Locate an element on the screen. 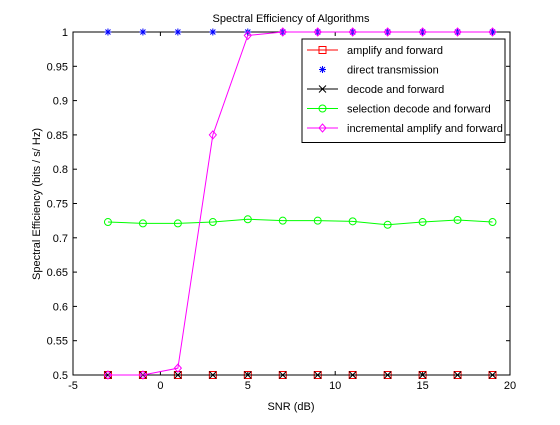 Image resolution: width=560 pixels, height=425 pixels. legend-entry: decode and forward is located at coordinates (375, 90).